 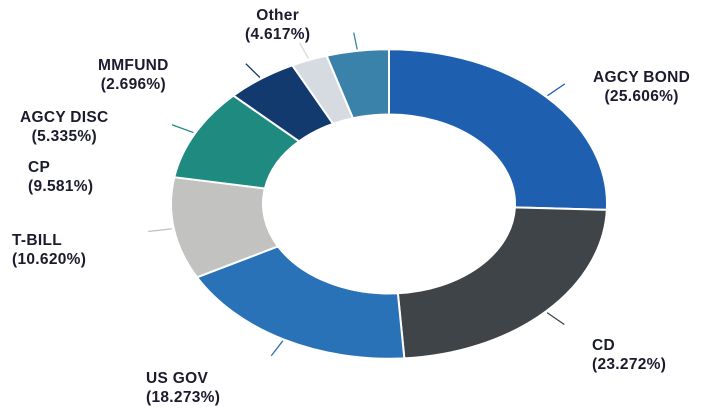 I want to click on label-agcy-disc-name: AGCY DISC, so click(x=64, y=117).